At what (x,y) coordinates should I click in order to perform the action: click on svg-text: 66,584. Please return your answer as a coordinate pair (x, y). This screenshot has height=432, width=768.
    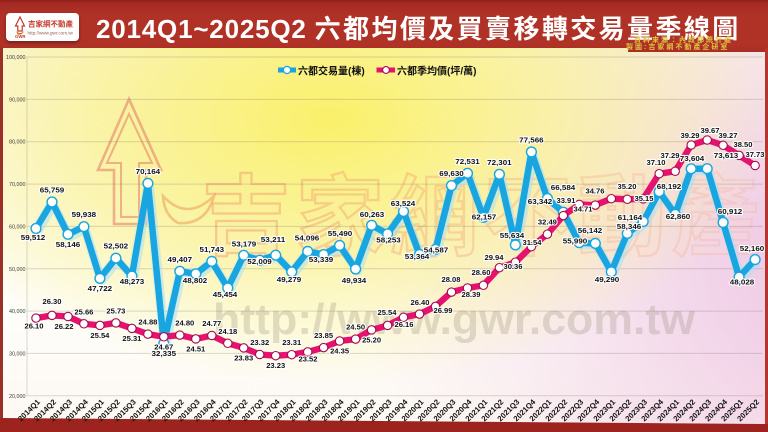
    Looking at the image, I should click on (563, 187).